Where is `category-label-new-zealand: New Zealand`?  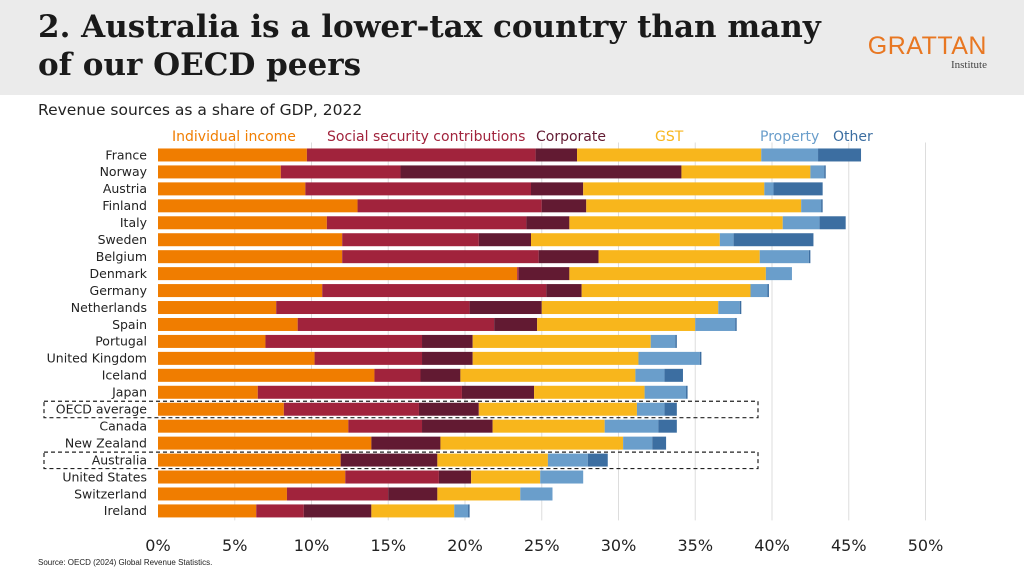 category-label-new-zealand: New Zealand is located at coordinates (106, 442).